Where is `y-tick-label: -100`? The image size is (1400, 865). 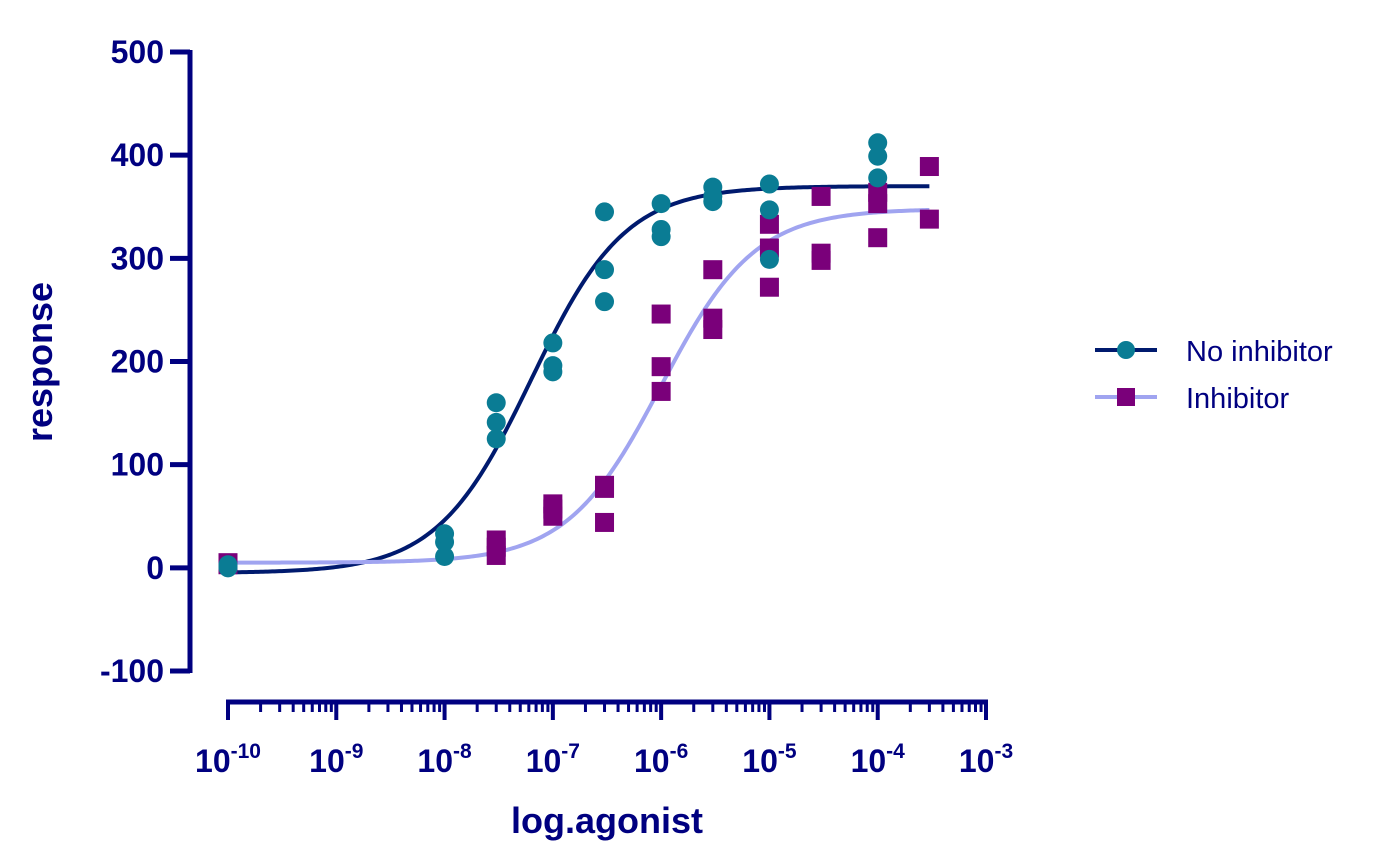
y-tick-label: -100 is located at coordinates (132, 671).